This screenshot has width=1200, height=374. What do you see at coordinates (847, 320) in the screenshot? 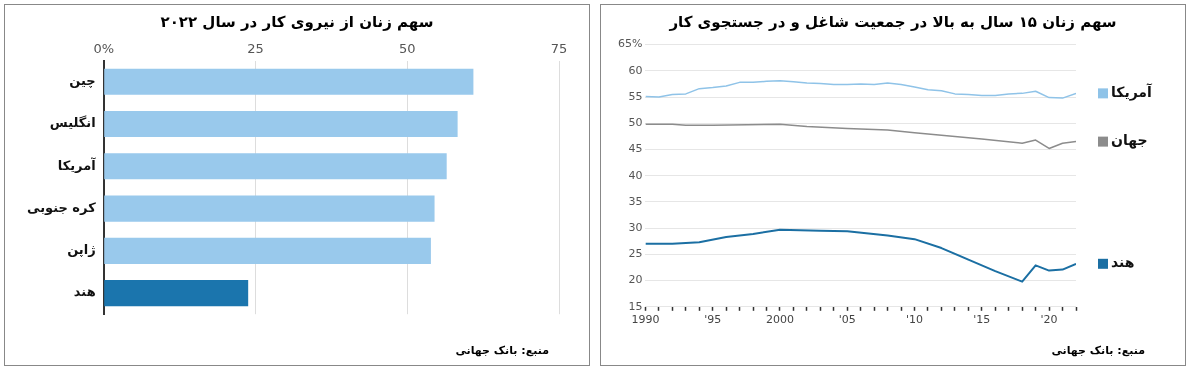
I see `x-tick-label: '05` at bounding box center [847, 320].